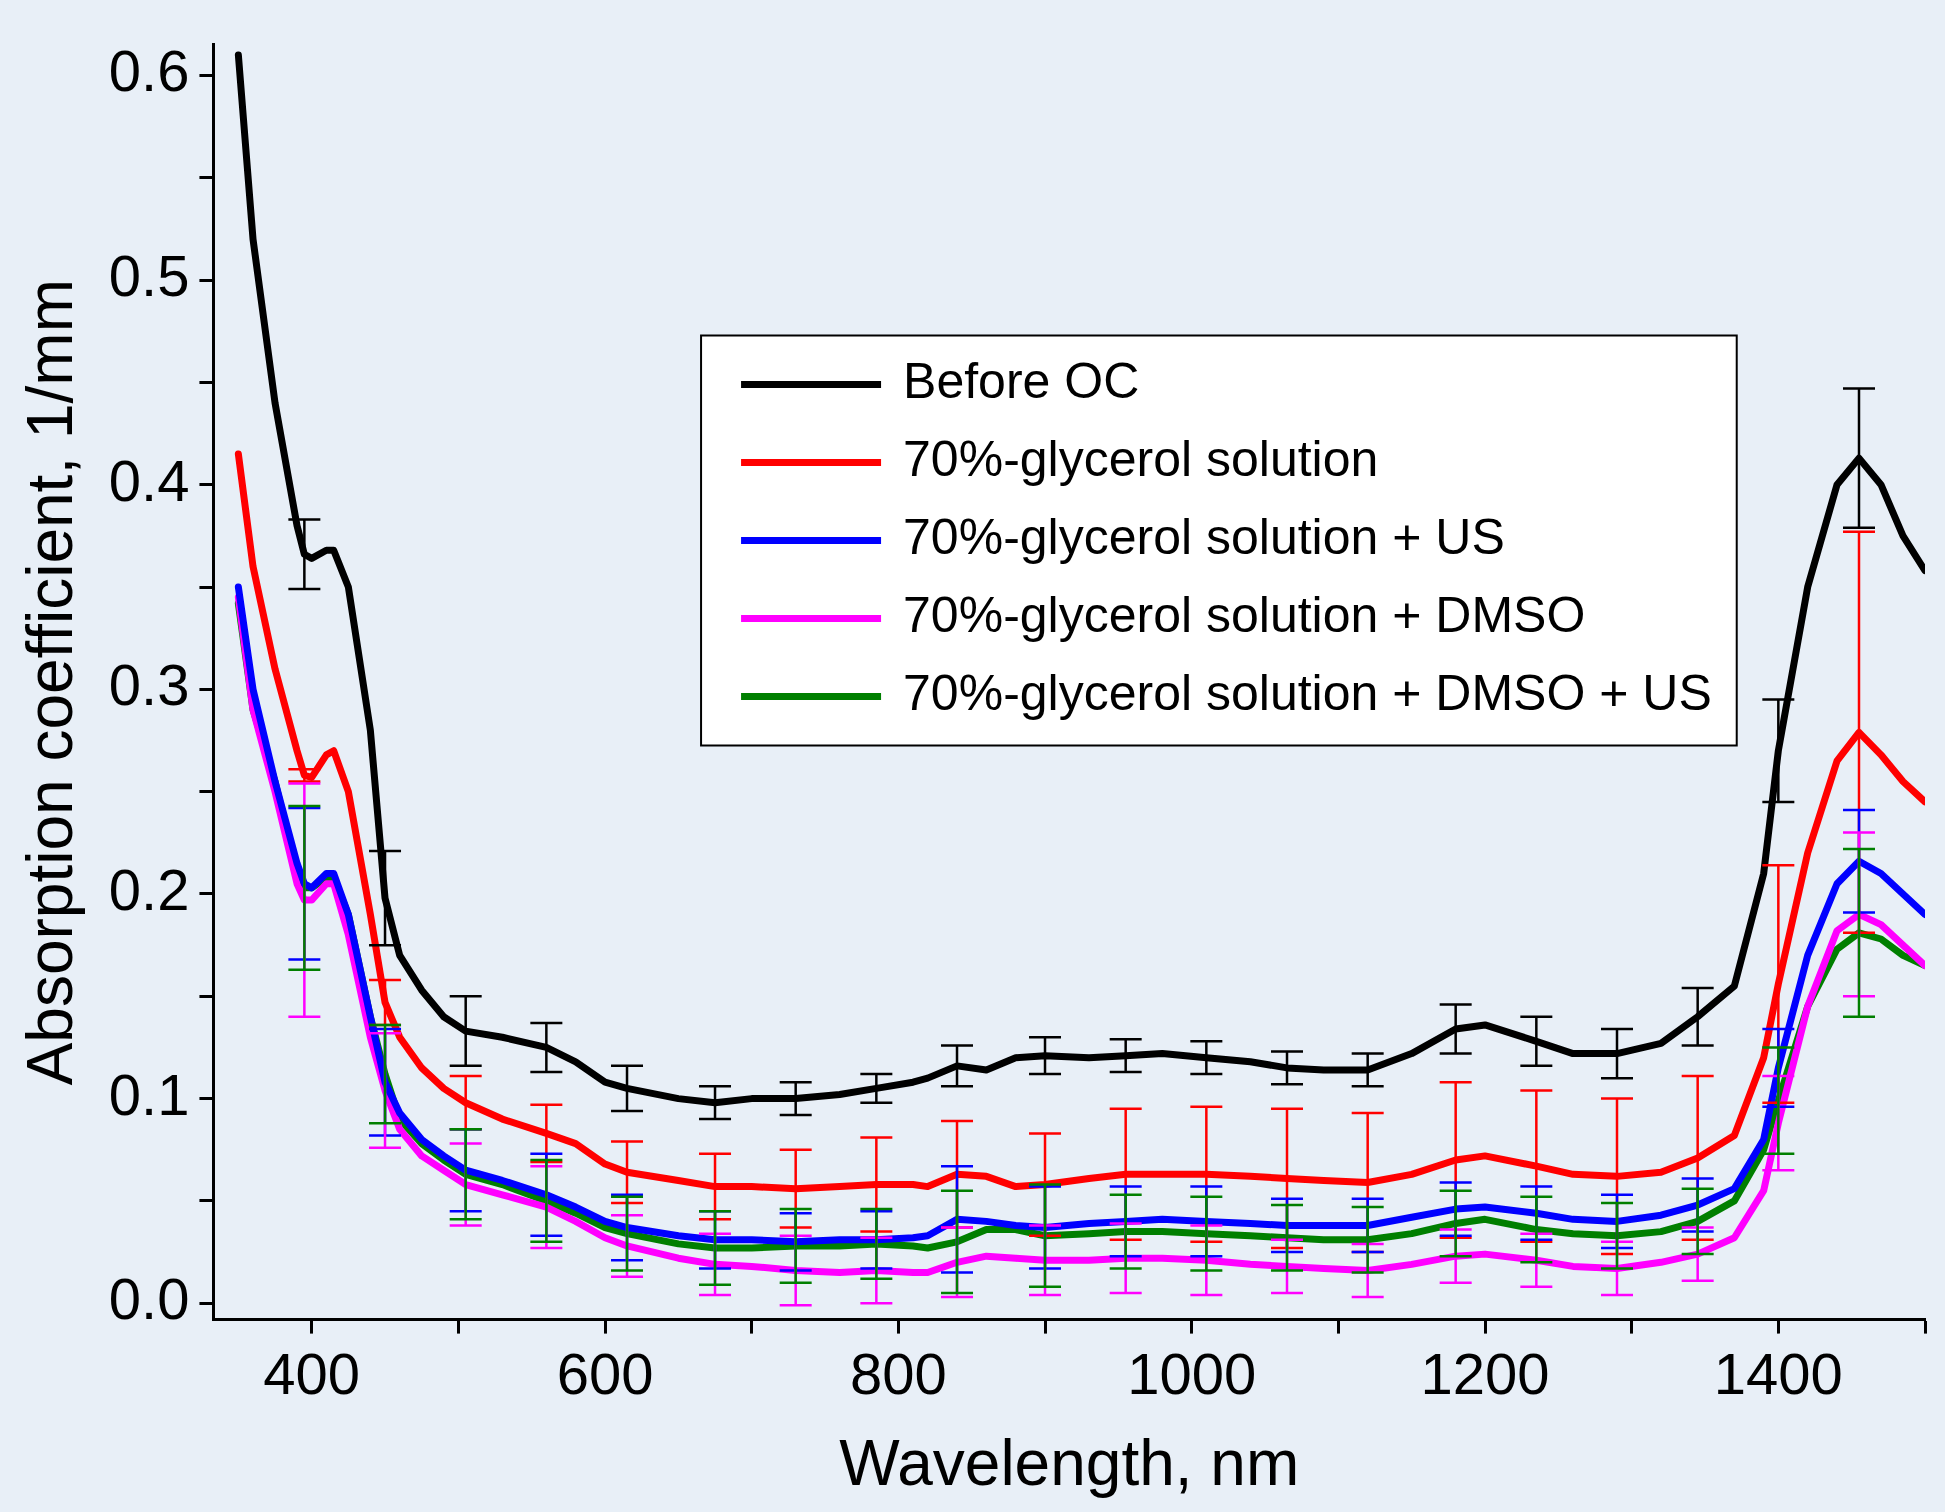 The image size is (1945, 1512). Describe the element at coordinates (149, 685) in the screenshot. I see `y-tick-label: 0.3` at that location.